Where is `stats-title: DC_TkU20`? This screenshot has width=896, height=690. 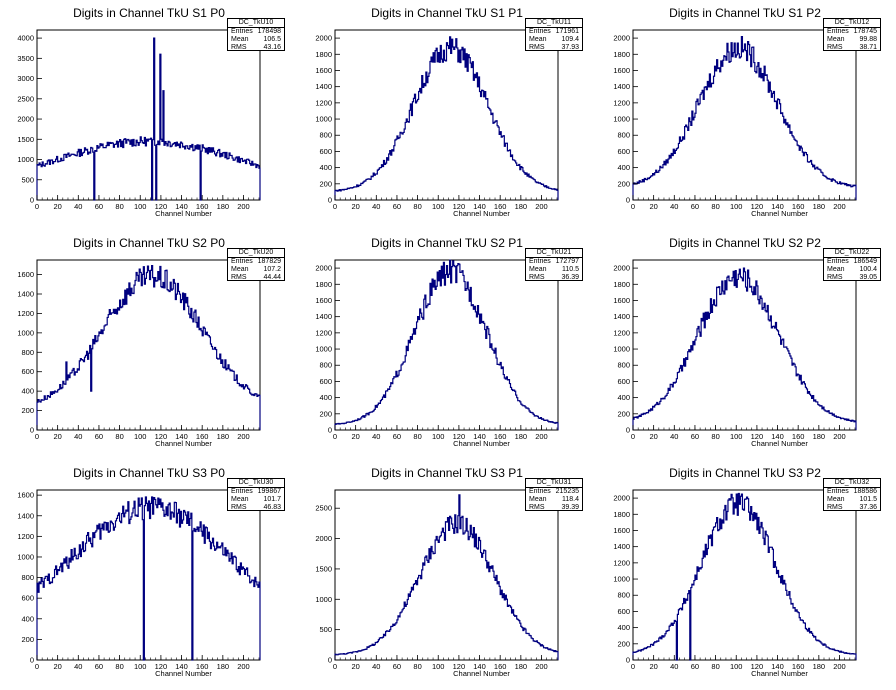 stats-title: DC_TkU20 is located at coordinates (256, 253).